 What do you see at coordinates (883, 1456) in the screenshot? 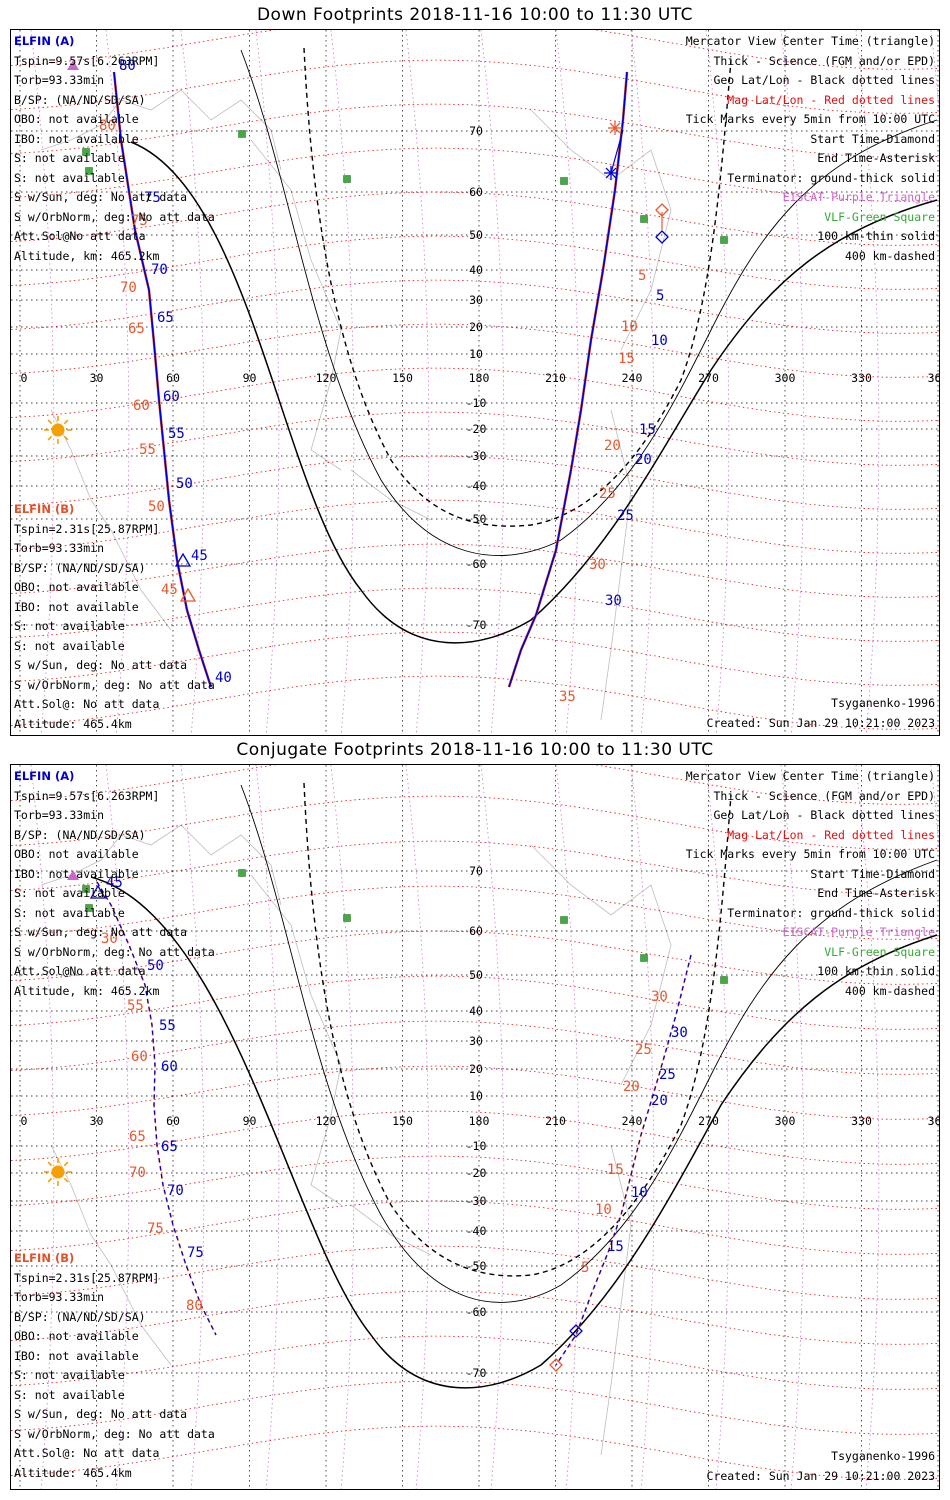
I see `model-label-conjugate: Tsyganenko-1996` at bounding box center [883, 1456].